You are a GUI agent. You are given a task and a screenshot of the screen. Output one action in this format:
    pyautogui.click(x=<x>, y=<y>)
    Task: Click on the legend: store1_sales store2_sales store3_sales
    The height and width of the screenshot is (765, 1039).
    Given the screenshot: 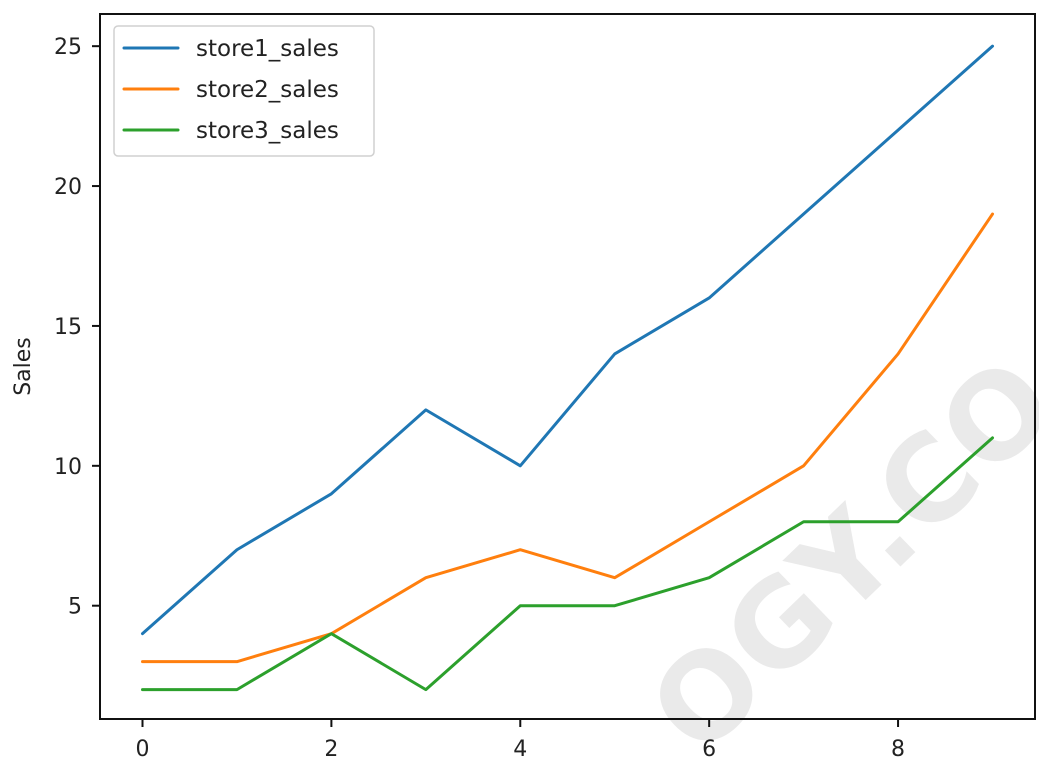 What is the action you would take?
    pyautogui.click(x=244, y=91)
    